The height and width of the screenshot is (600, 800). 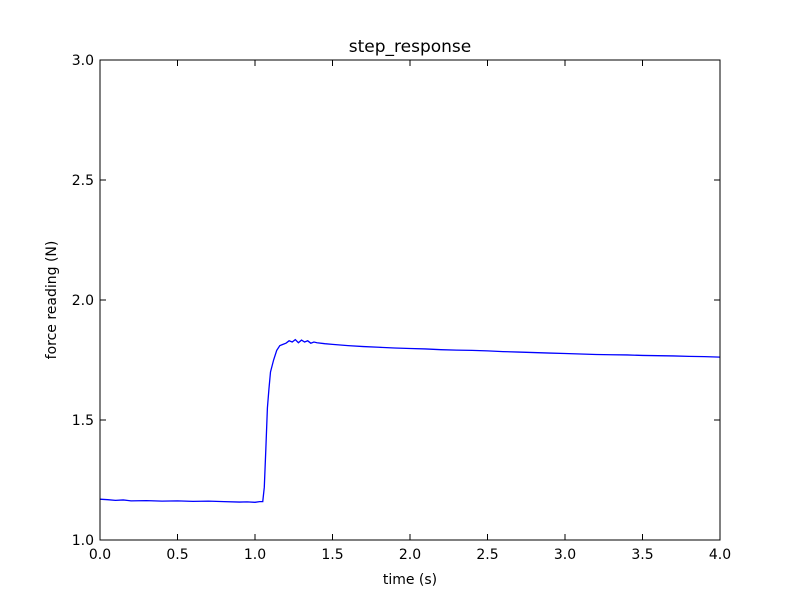 What do you see at coordinates (565, 555) in the screenshot?
I see `x-tick-label: 3.0` at bounding box center [565, 555].